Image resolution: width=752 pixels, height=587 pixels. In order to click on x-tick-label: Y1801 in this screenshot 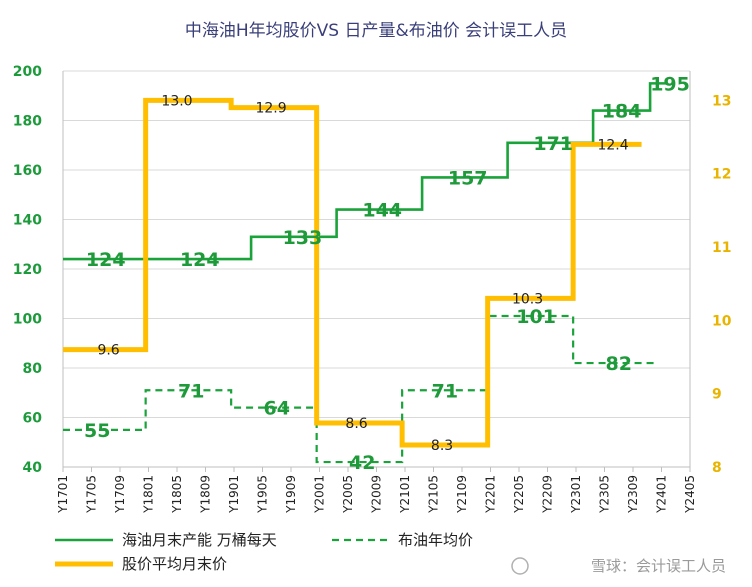, I will do `click(149, 494)`.